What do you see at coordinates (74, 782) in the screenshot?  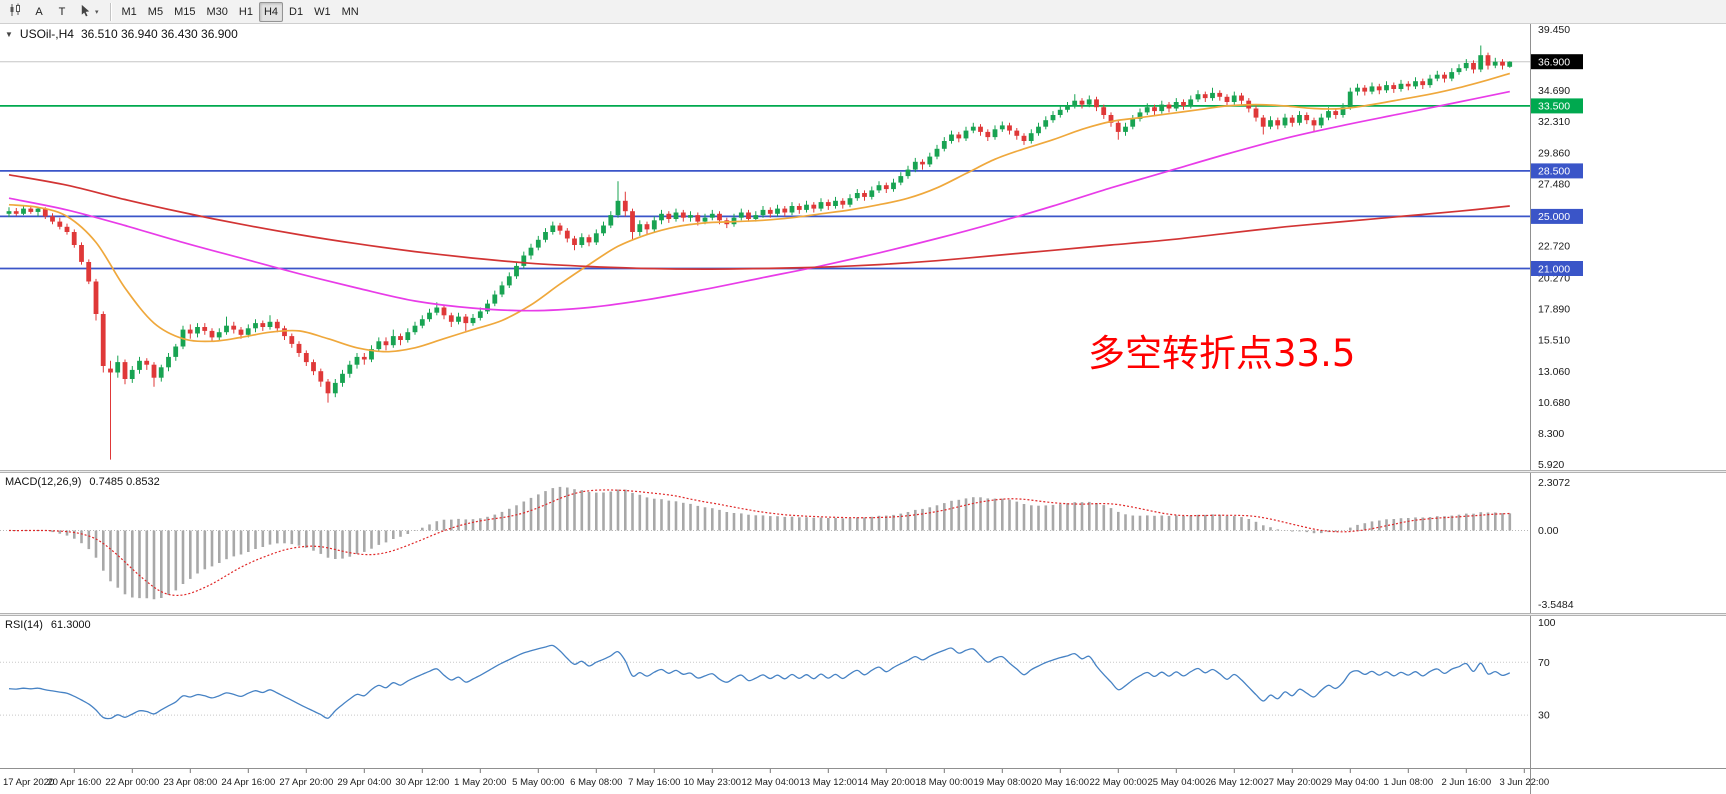 I see `time-label: 20 Apr 16:00` at bounding box center [74, 782].